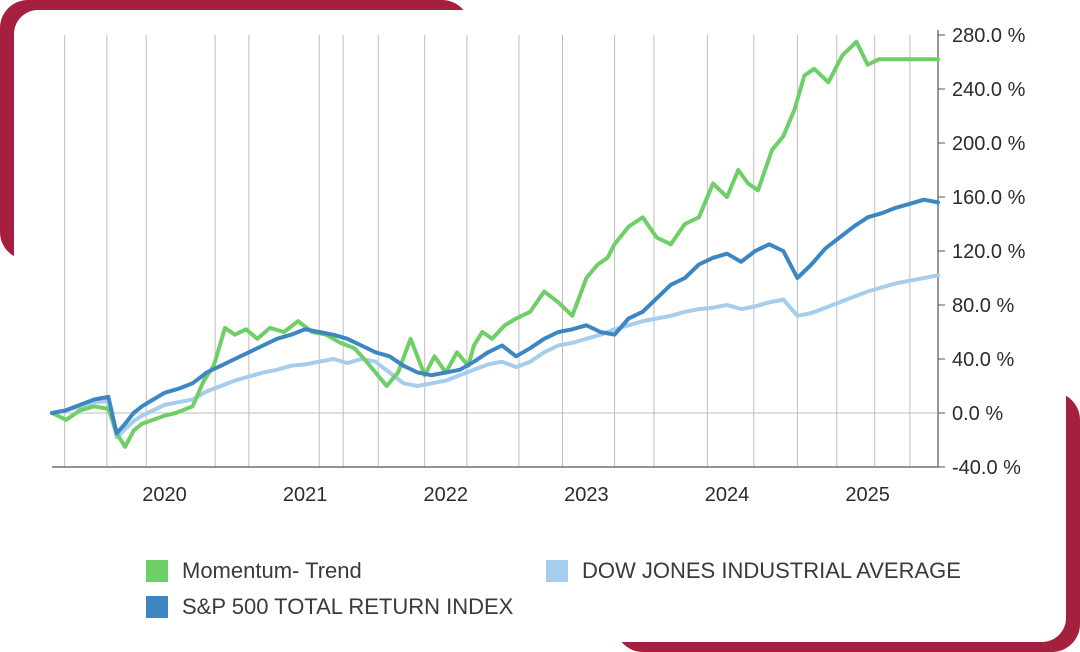  What do you see at coordinates (989, 252) in the screenshot?
I see `y-tick-label-4: 120.0 %` at bounding box center [989, 252].